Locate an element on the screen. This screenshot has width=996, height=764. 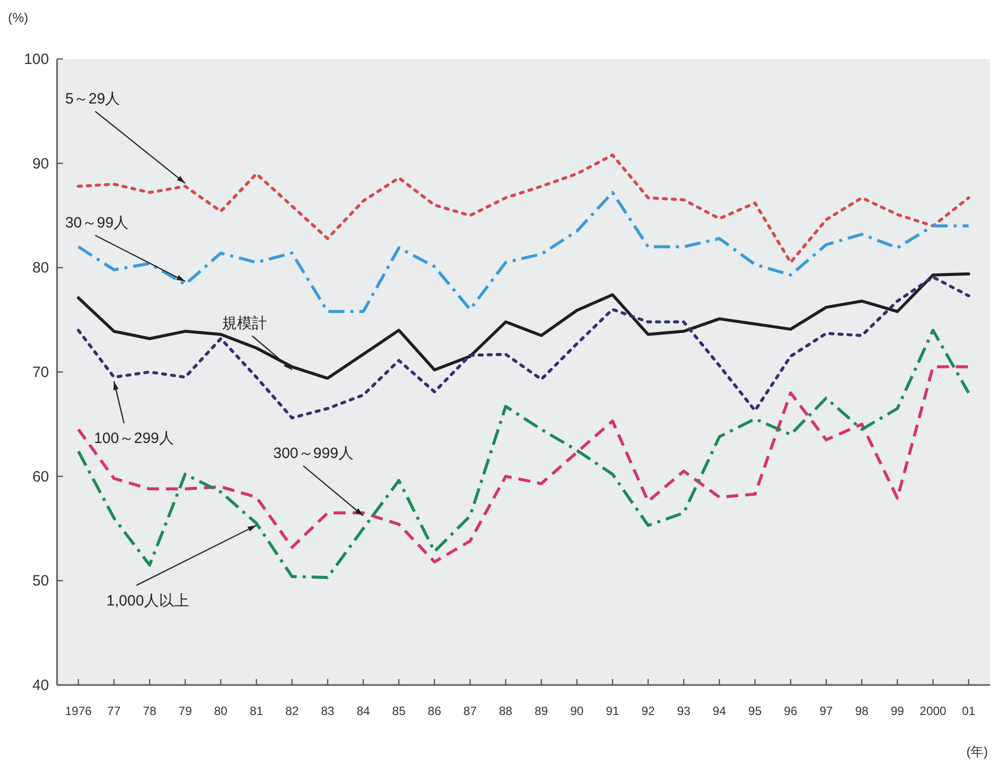
x-tick-label: 91 is located at coordinates (613, 711).